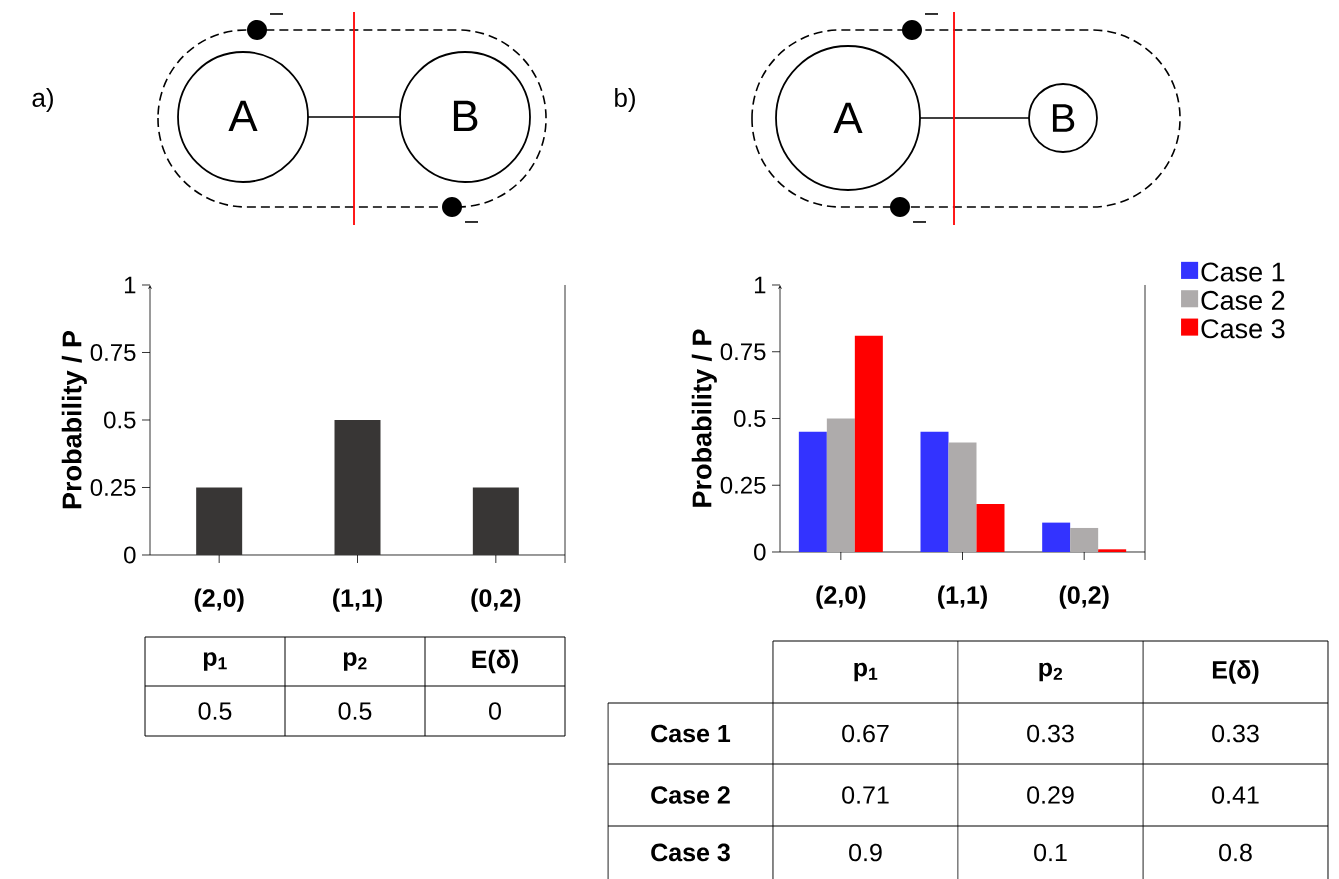 This screenshot has height=879, width=1339. I want to click on data-label: 0.9, so click(865, 852).